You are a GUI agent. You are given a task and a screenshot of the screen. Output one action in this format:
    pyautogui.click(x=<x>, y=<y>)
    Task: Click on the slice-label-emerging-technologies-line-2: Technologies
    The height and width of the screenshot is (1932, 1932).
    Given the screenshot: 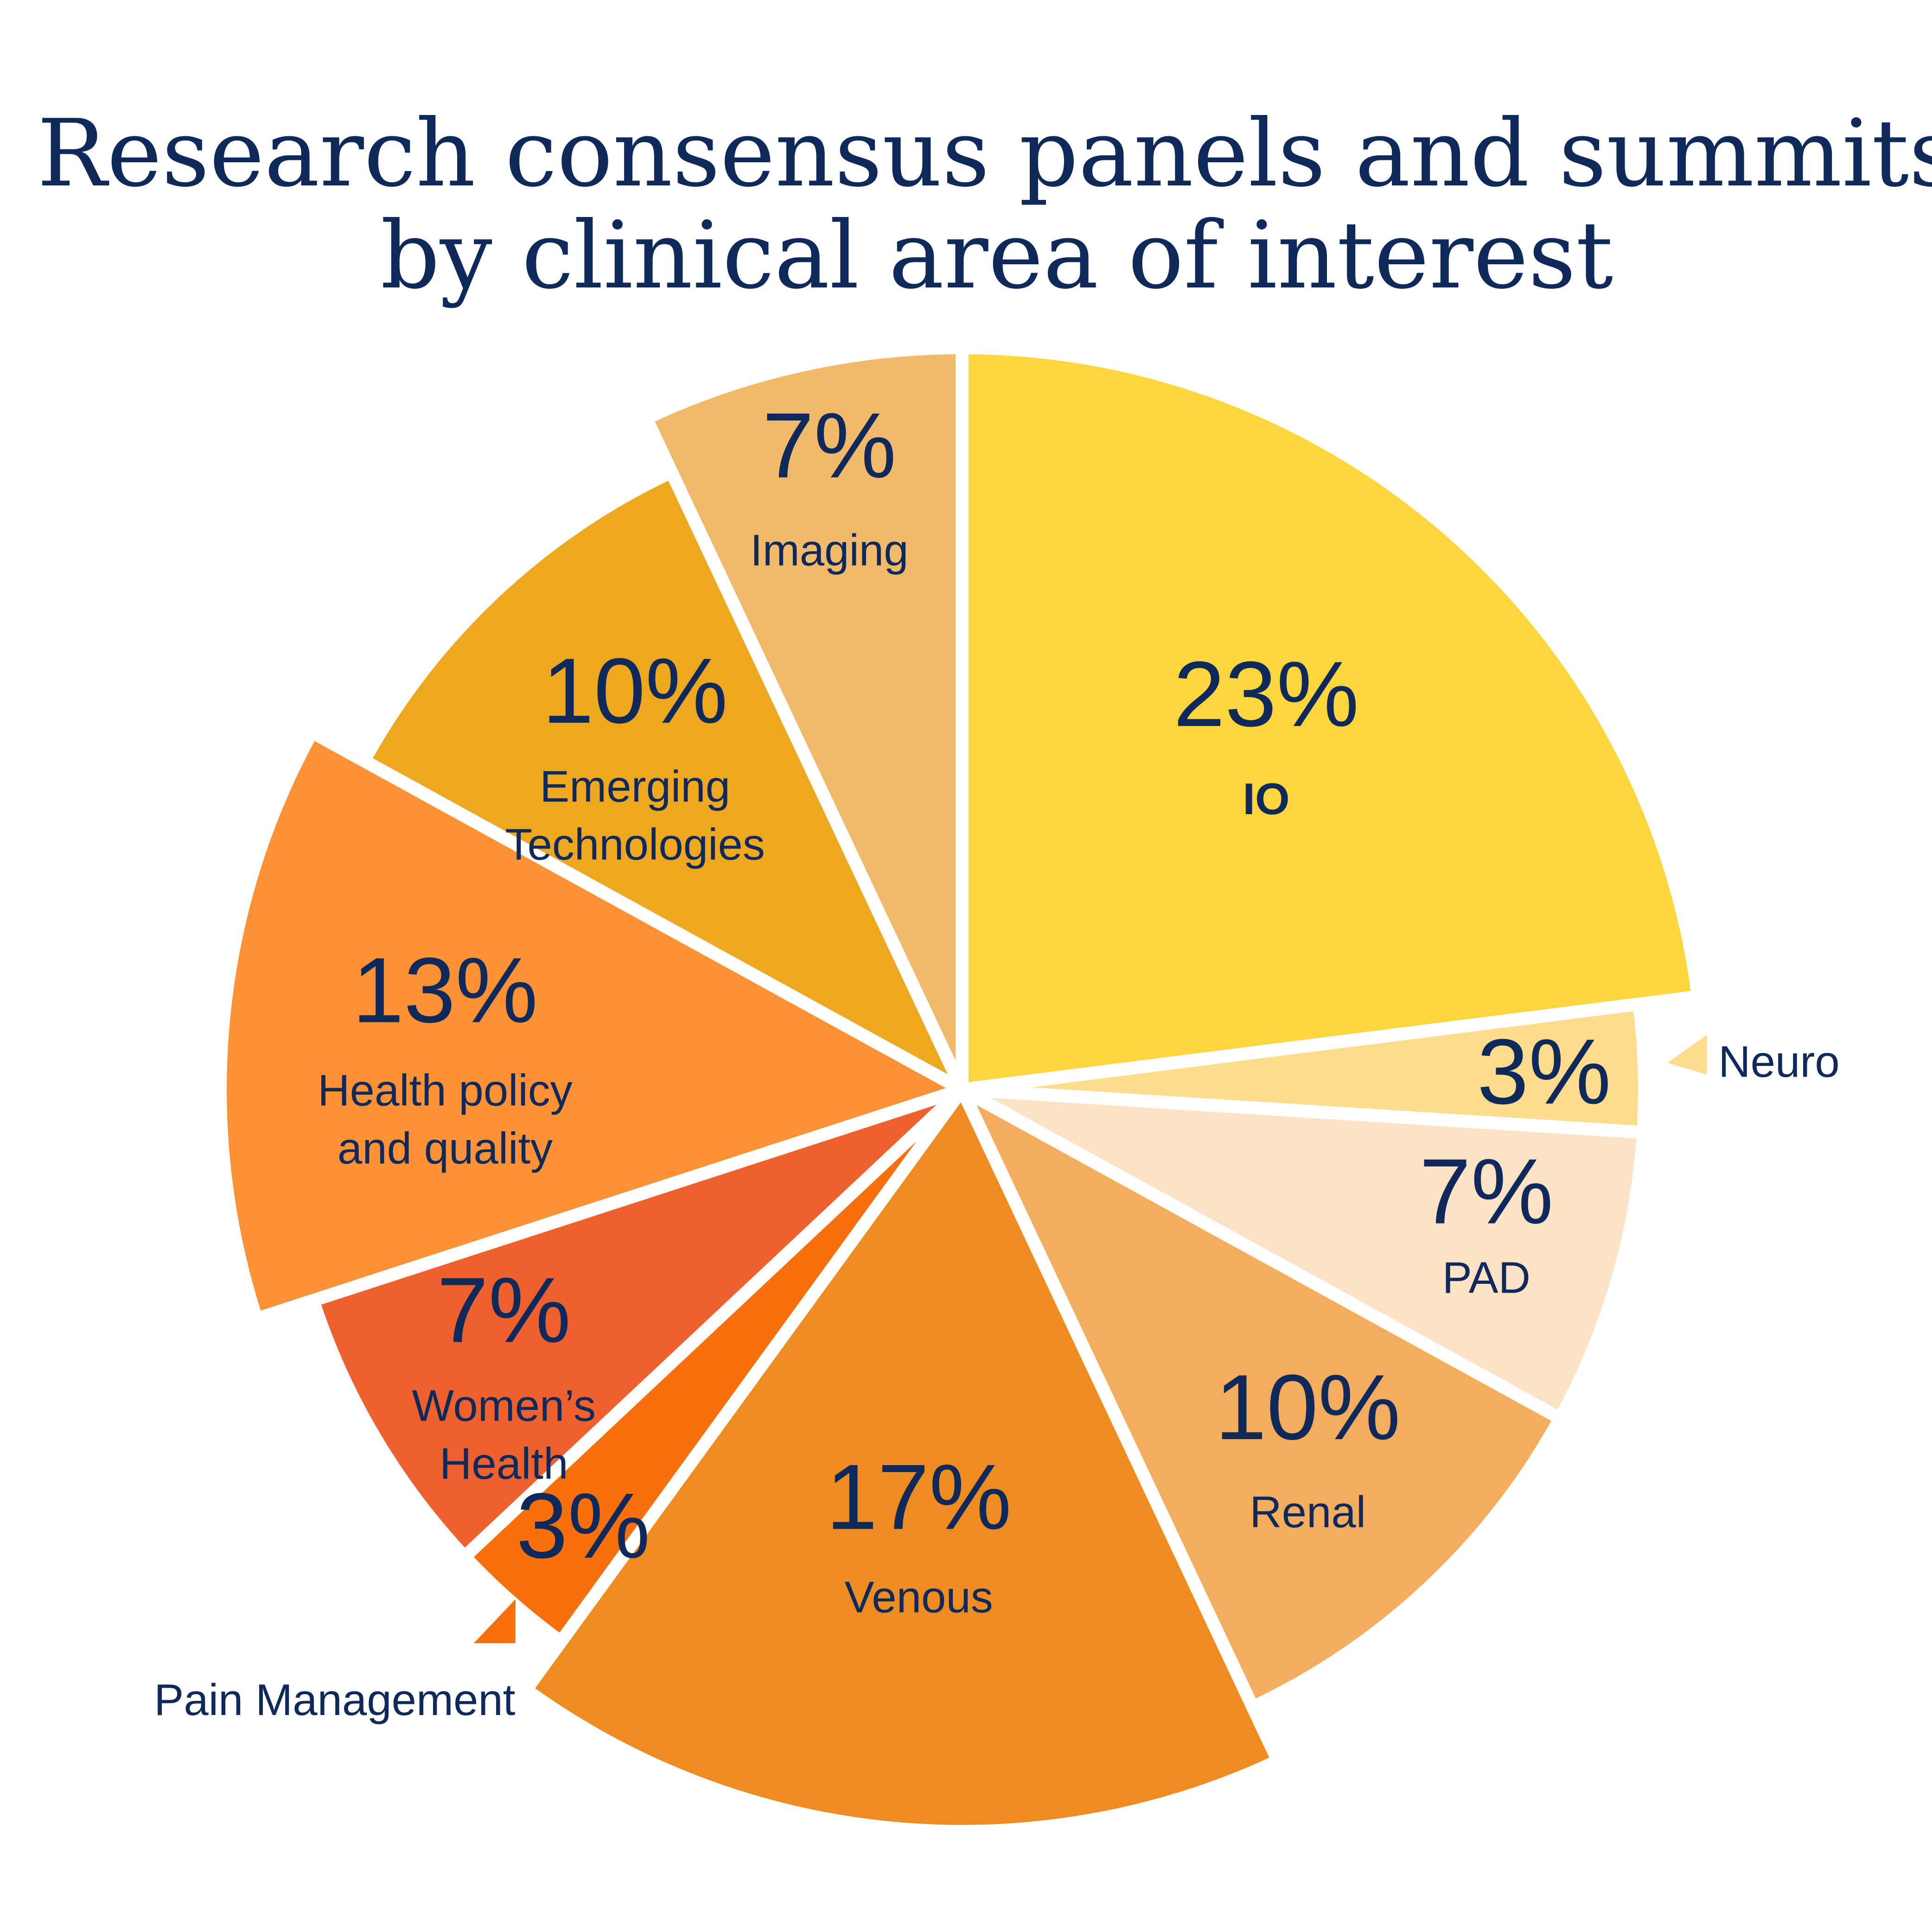 What is the action you would take?
    pyautogui.click(x=635, y=844)
    